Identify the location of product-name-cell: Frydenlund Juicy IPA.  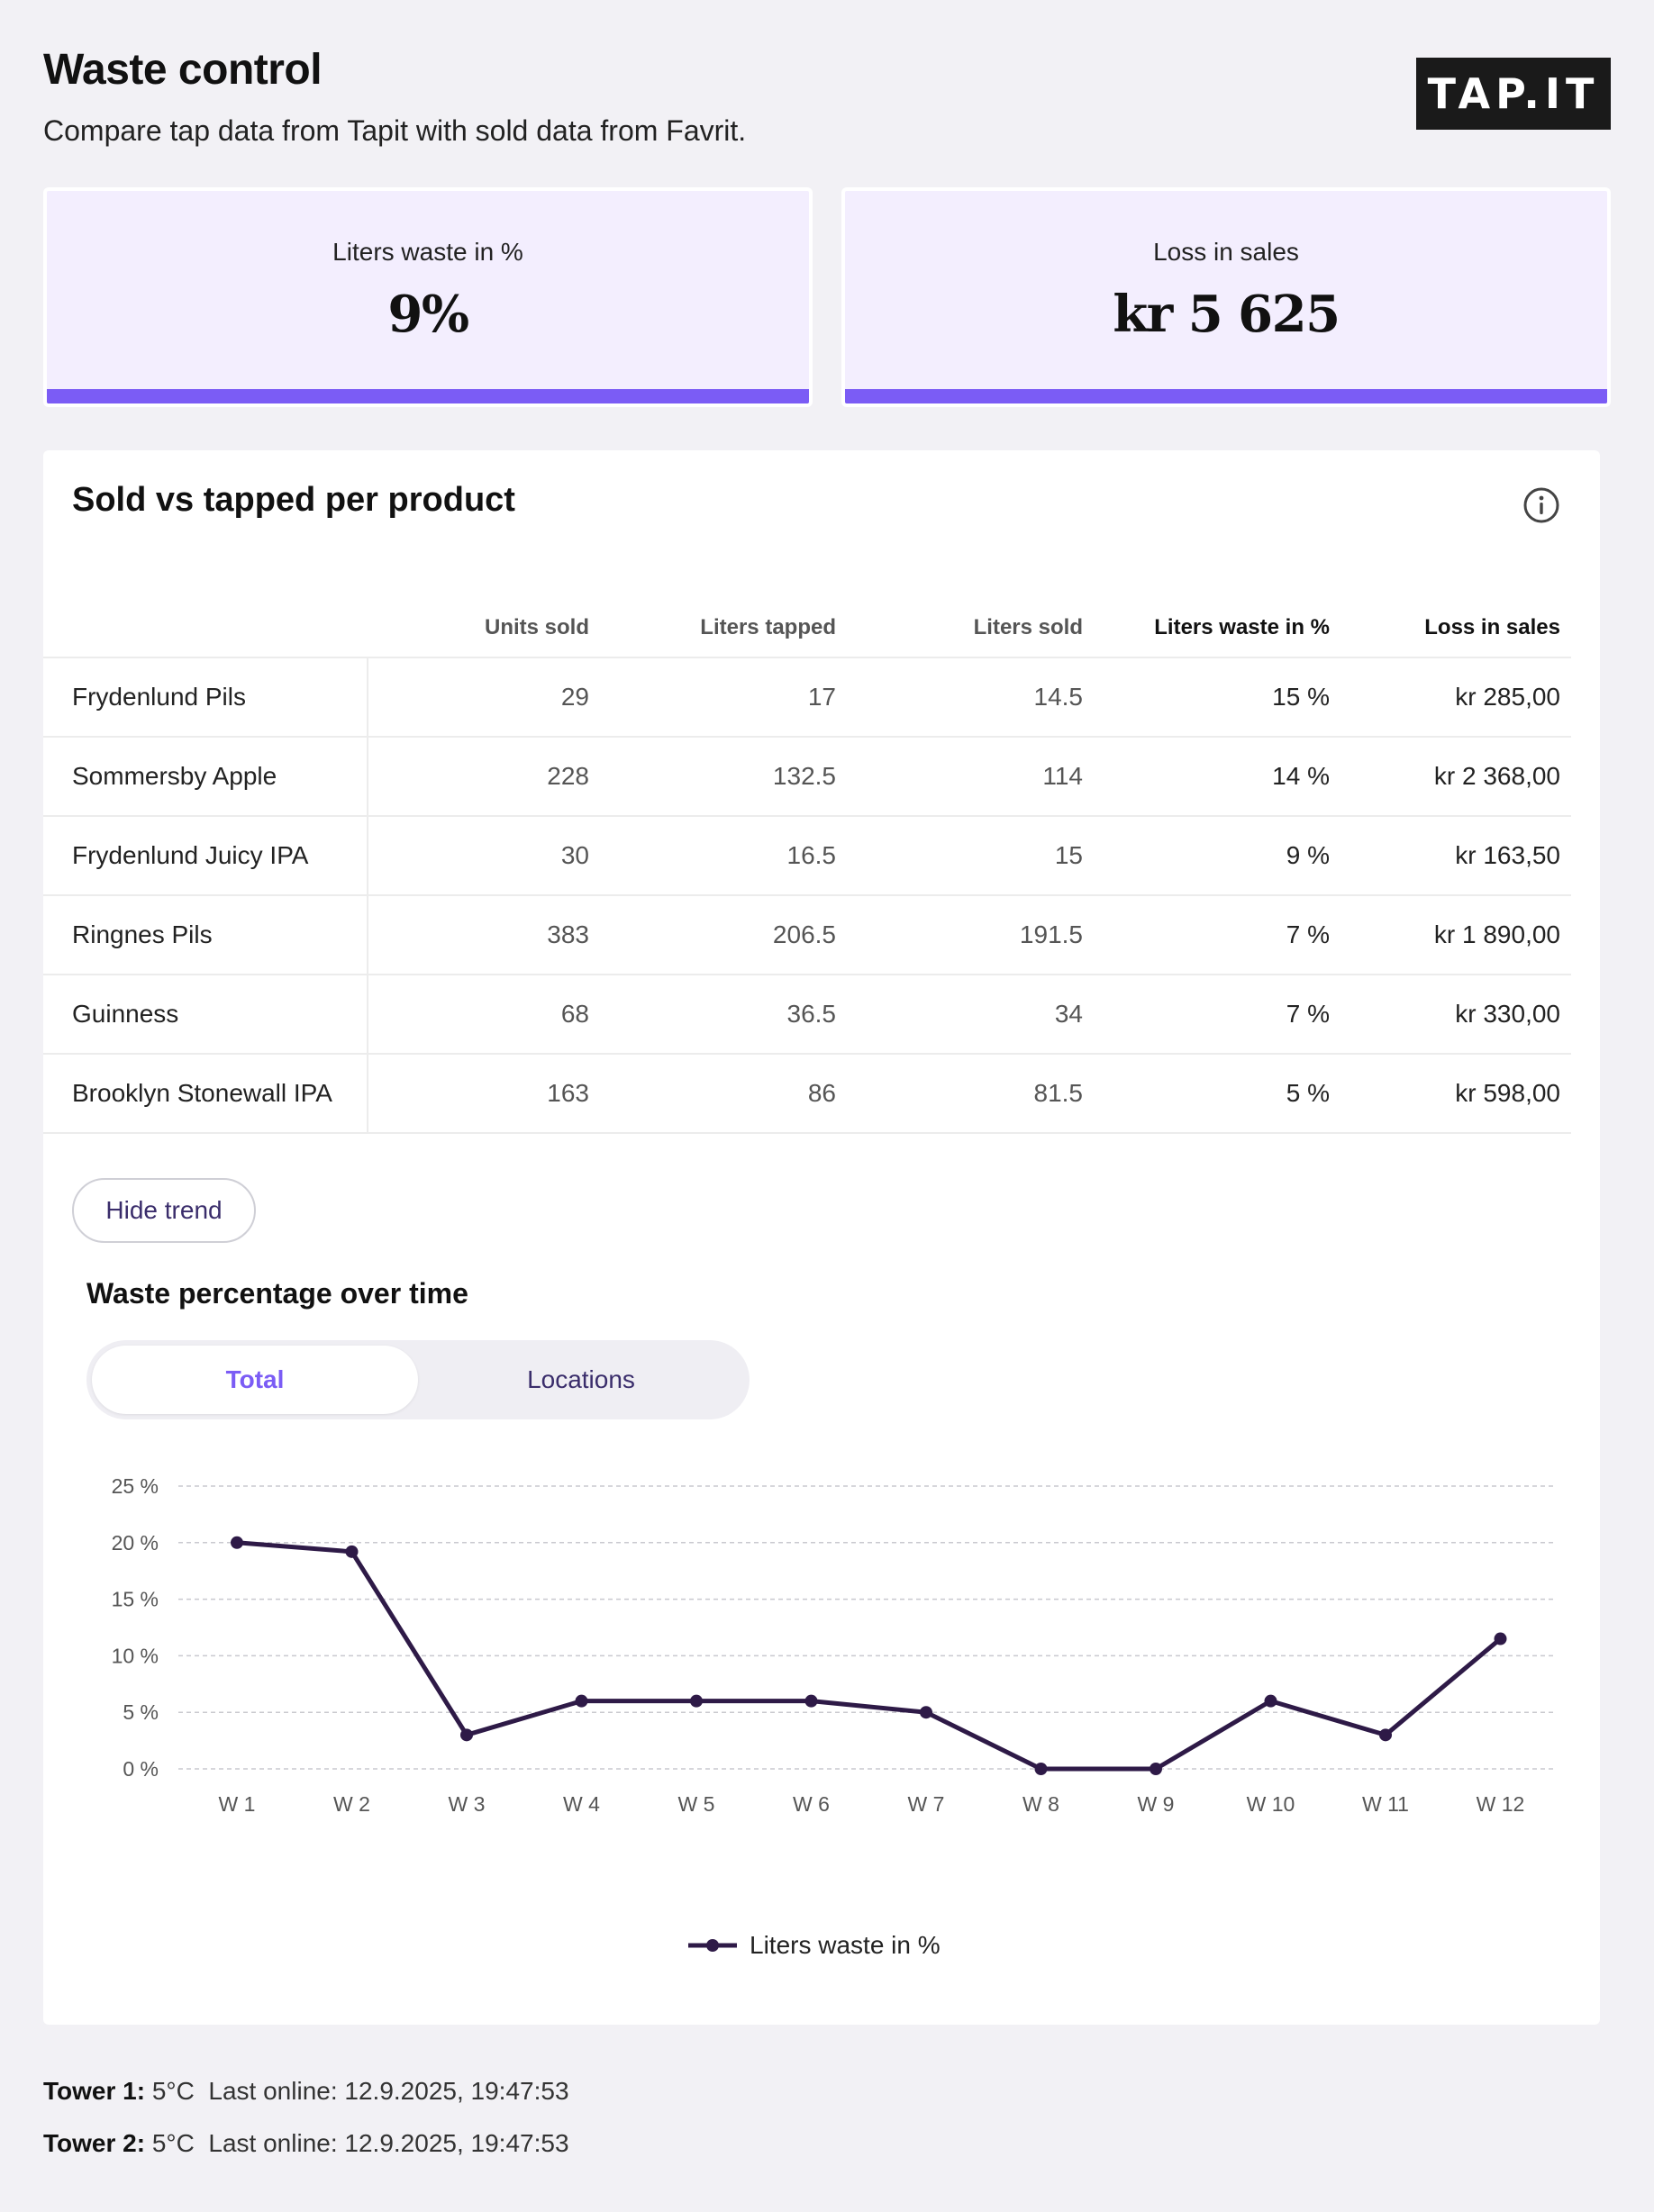
(205, 856).